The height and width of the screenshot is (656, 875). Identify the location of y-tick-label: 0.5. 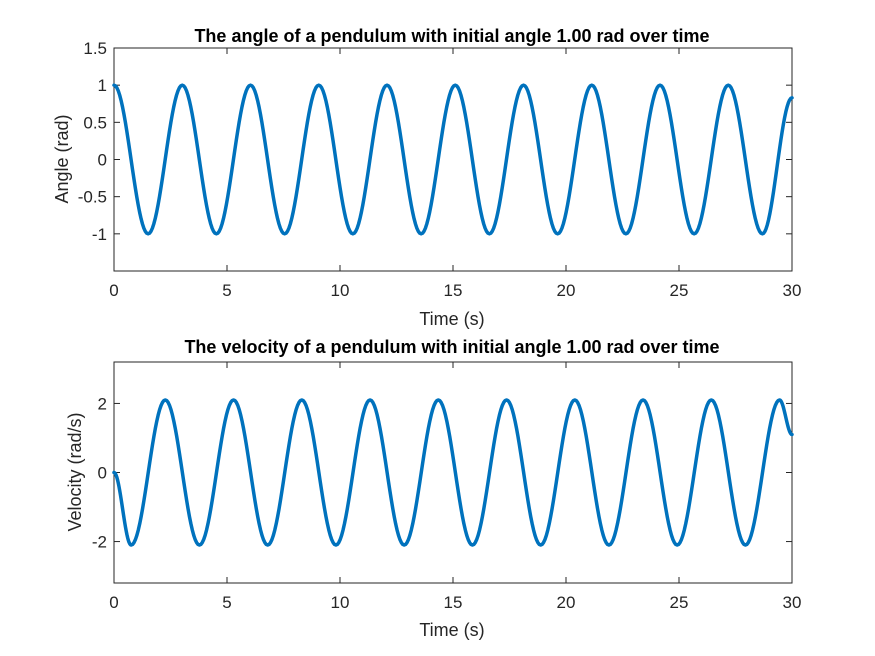
(95, 122).